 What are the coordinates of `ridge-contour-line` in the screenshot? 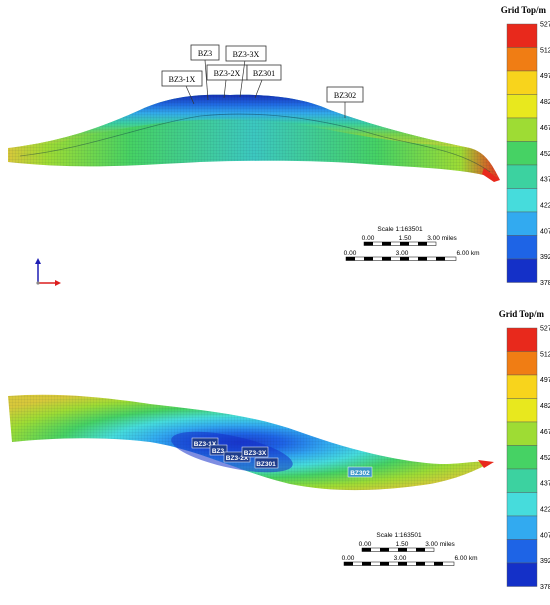 It's located at (255, 143).